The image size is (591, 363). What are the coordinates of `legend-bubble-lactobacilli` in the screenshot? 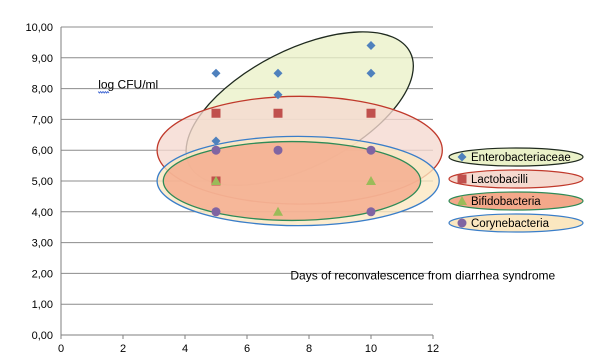 It's located at (516, 179).